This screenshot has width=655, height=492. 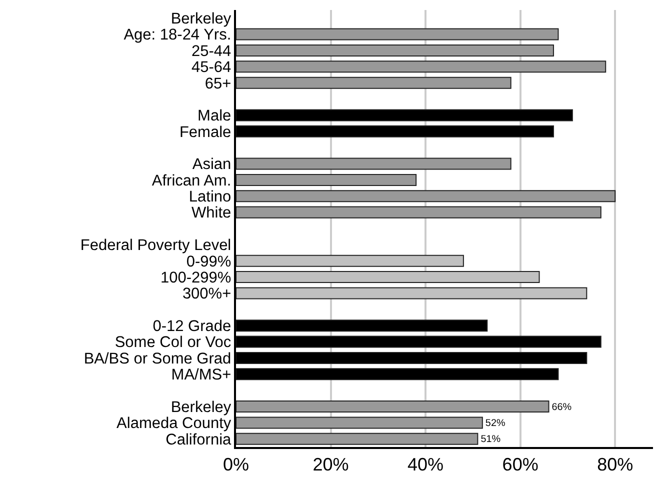 What do you see at coordinates (192, 327) in the screenshot?
I see `y-tick-label: 0-12 Grade` at bounding box center [192, 327].